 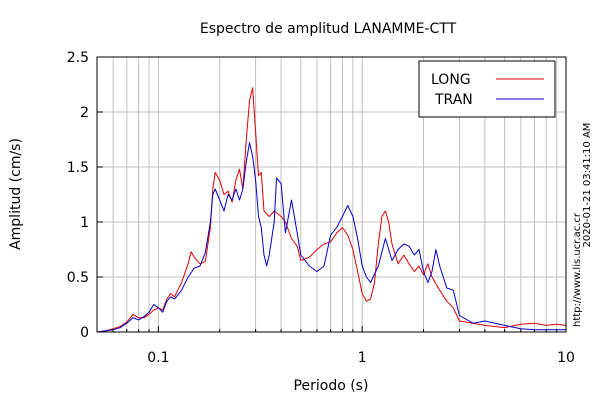 What do you see at coordinates (577, 269) in the screenshot?
I see `website-label: http://www.lis.ucr.ac.cr` at bounding box center [577, 269].